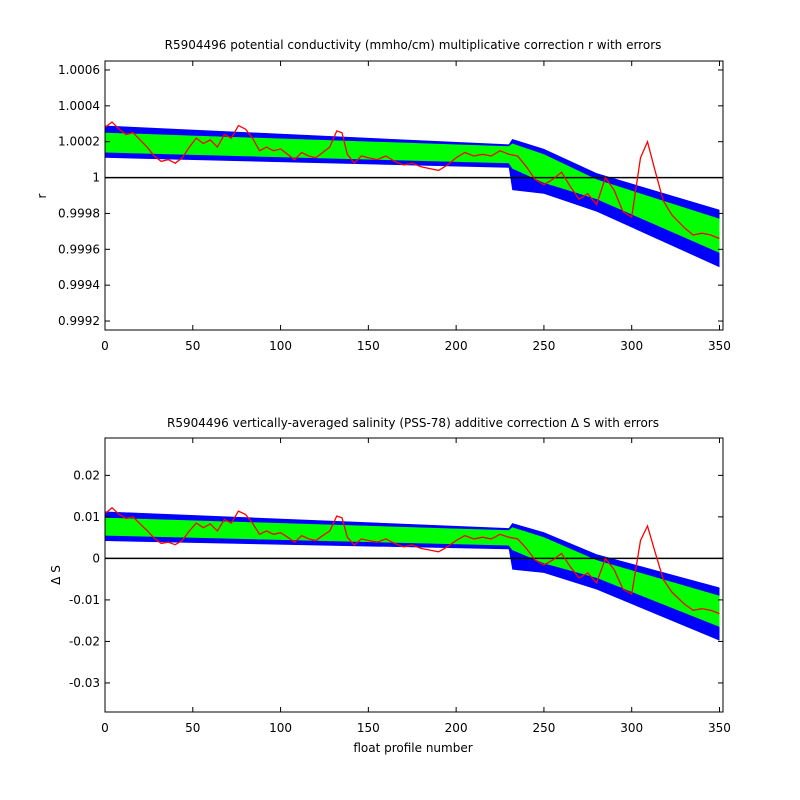 The height and width of the screenshot is (800, 800). Describe the element at coordinates (56, 575) in the screenshot. I see `y-axis-label: Δ S` at that location.